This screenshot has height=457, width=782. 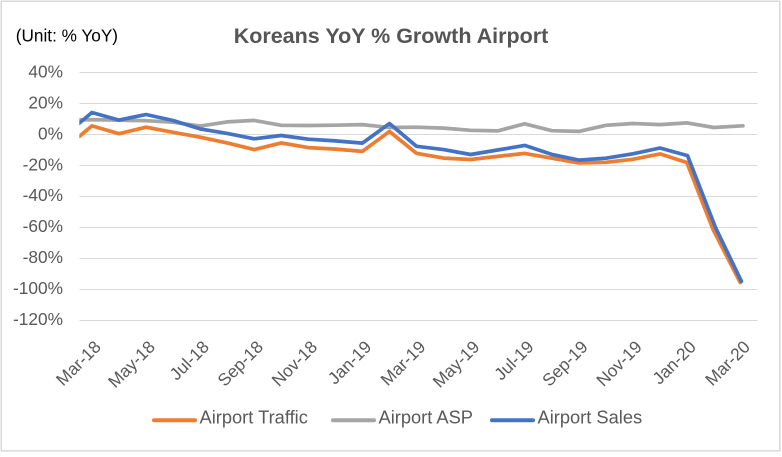 I want to click on svg-text: Airport Sales, so click(x=590, y=417).